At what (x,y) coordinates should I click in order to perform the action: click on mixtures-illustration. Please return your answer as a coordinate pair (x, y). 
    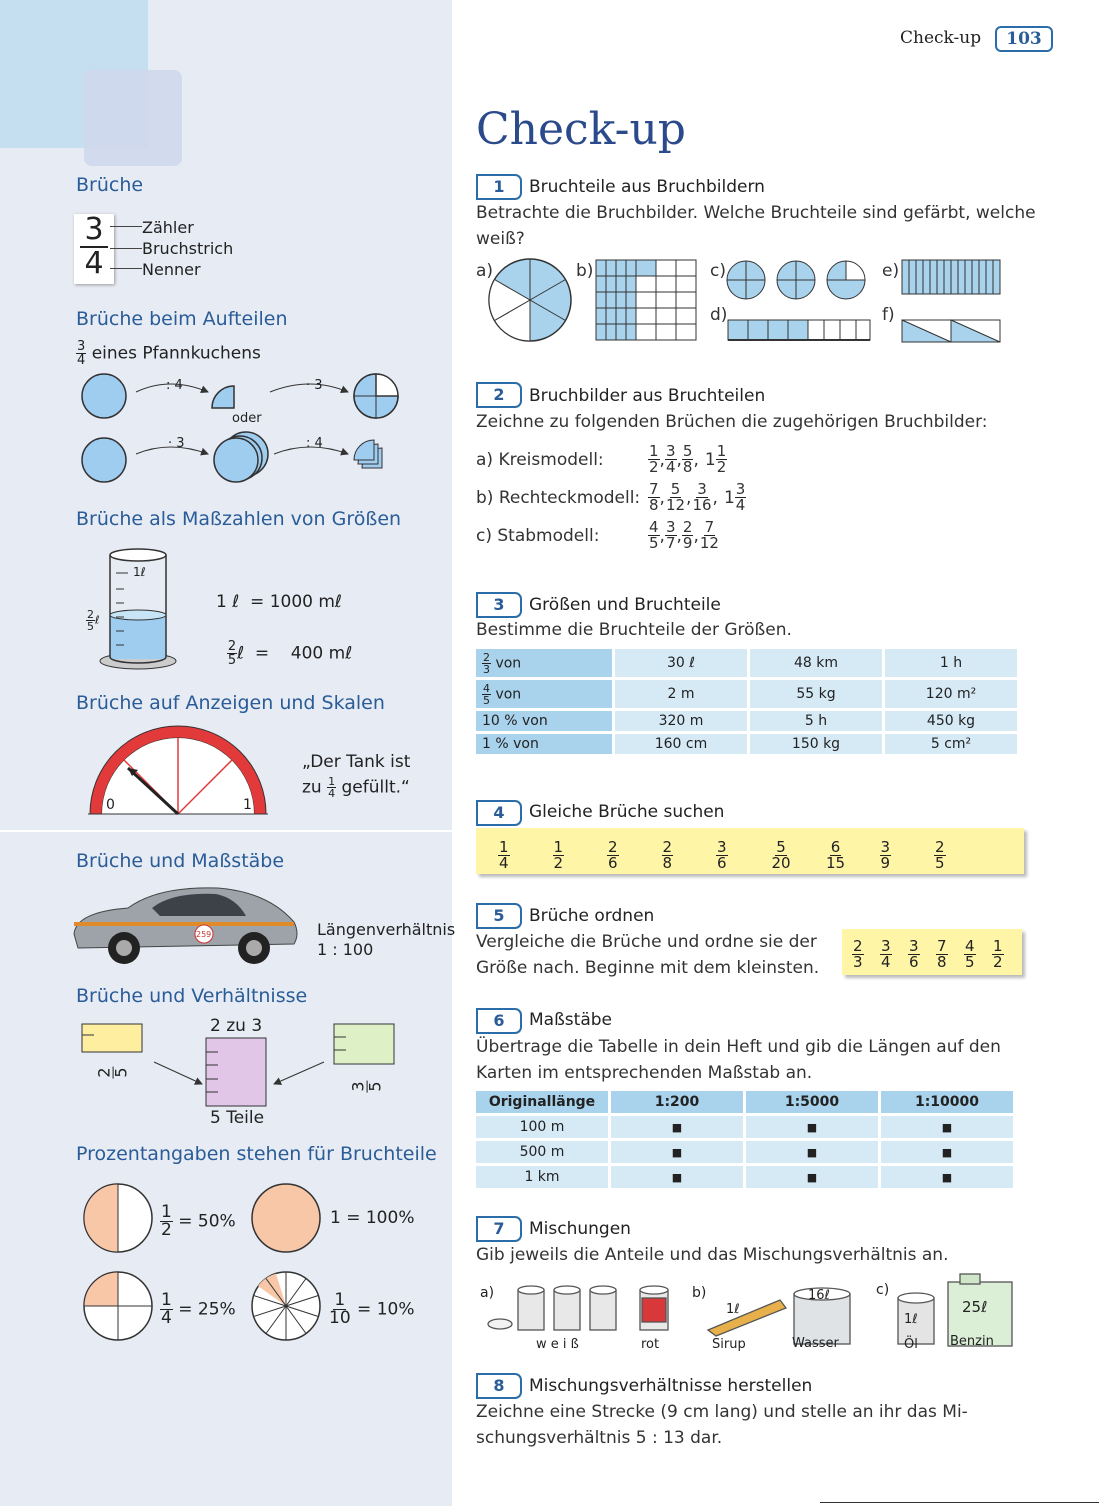
    Looking at the image, I should click on (750, 1310).